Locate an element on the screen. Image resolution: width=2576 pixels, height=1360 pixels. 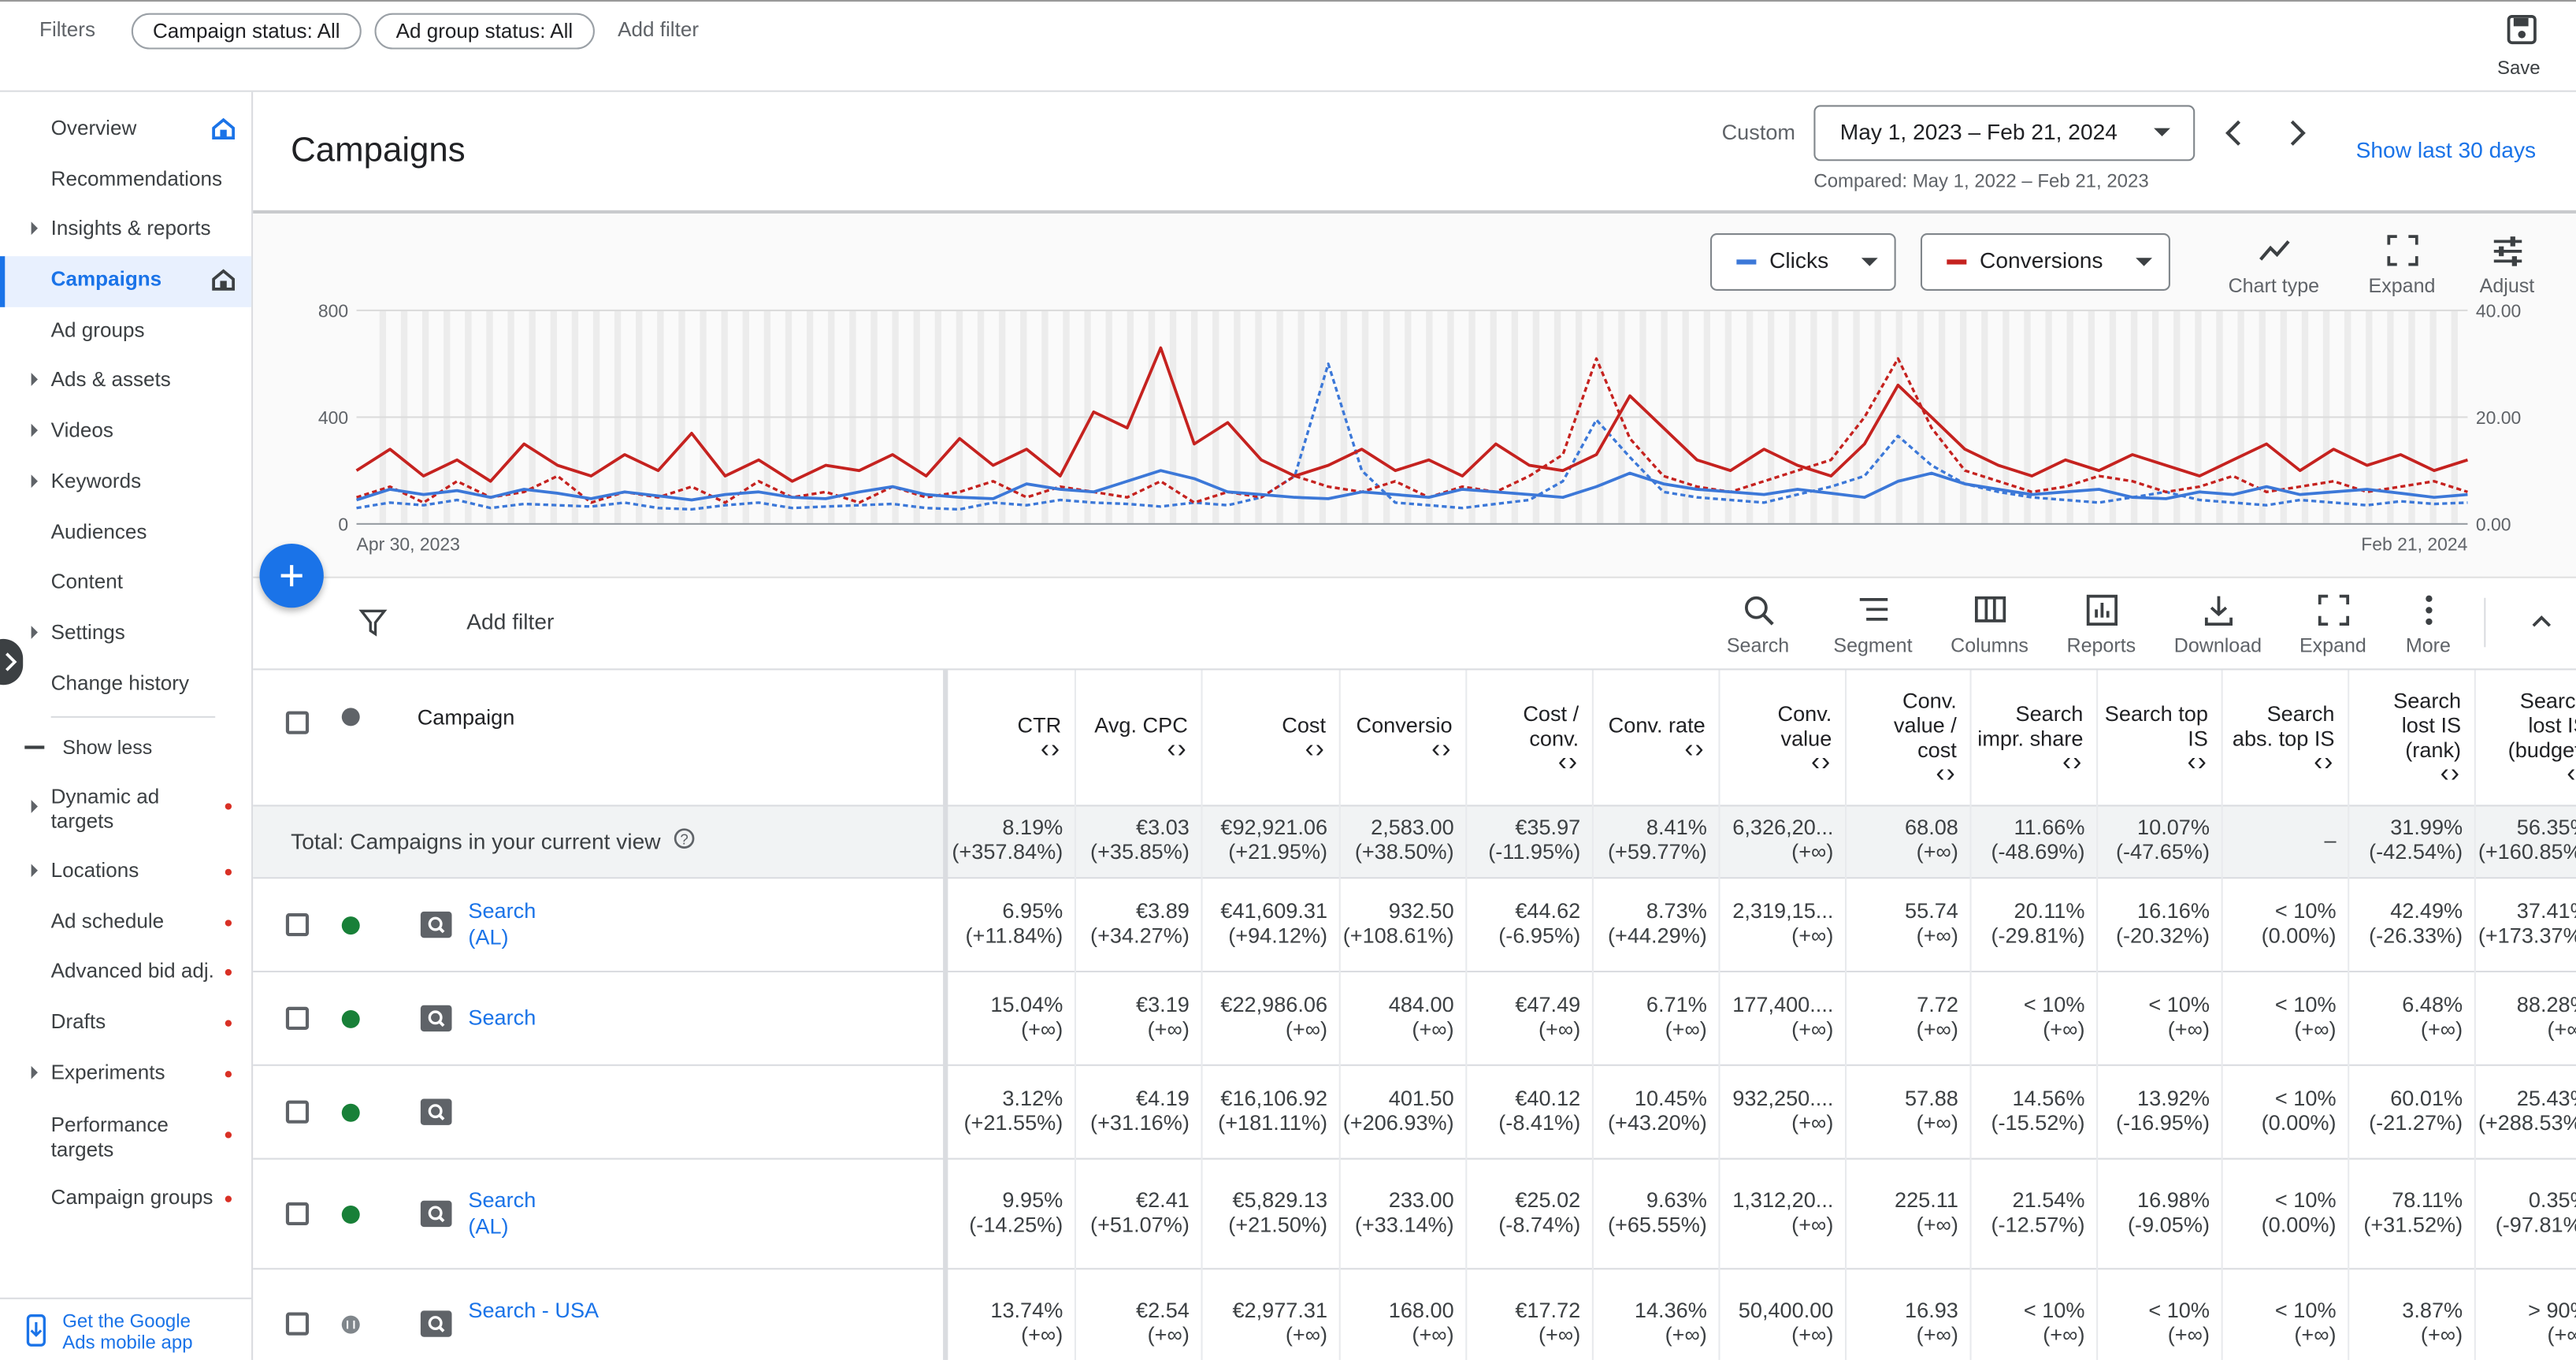
table-tool-label: Segment is located at coordinates (1873, 645).